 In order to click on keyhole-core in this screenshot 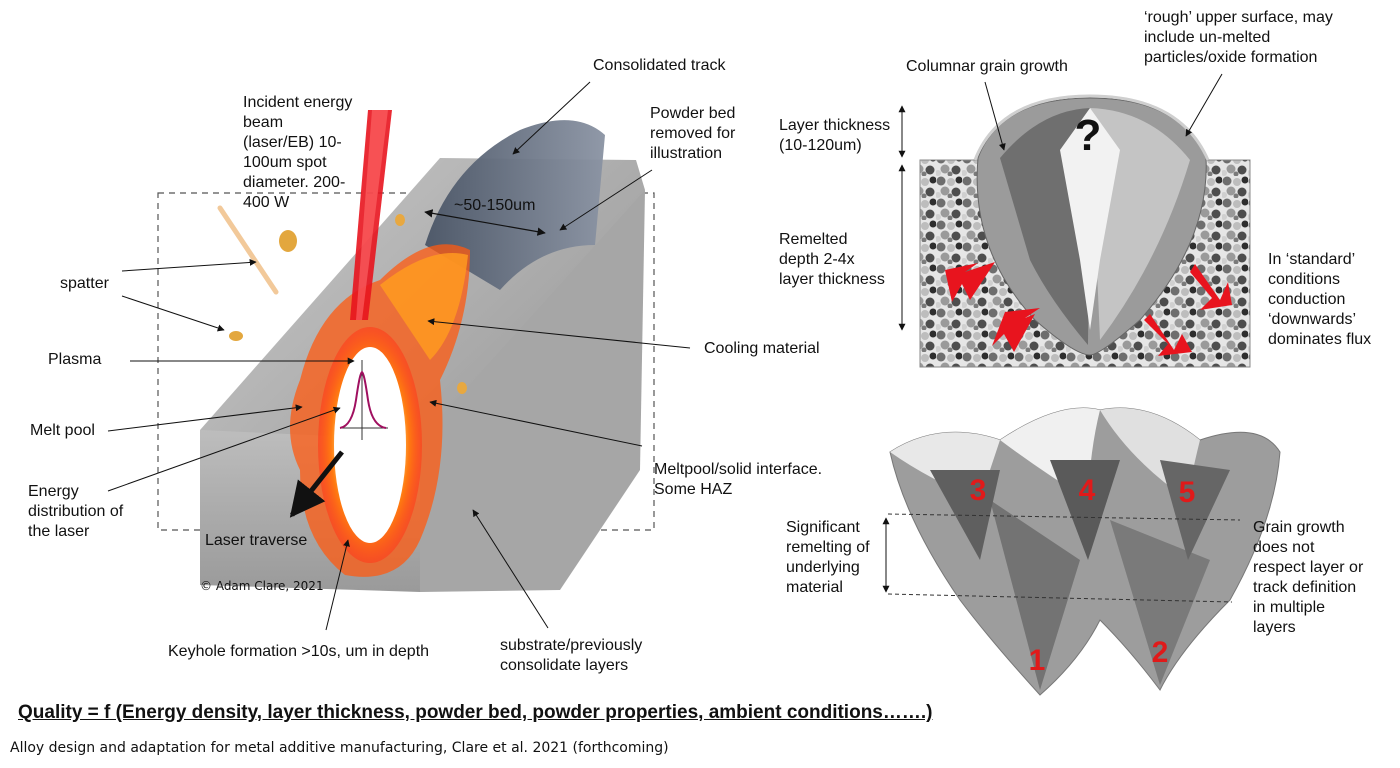, I will do `click(370, 445)`.